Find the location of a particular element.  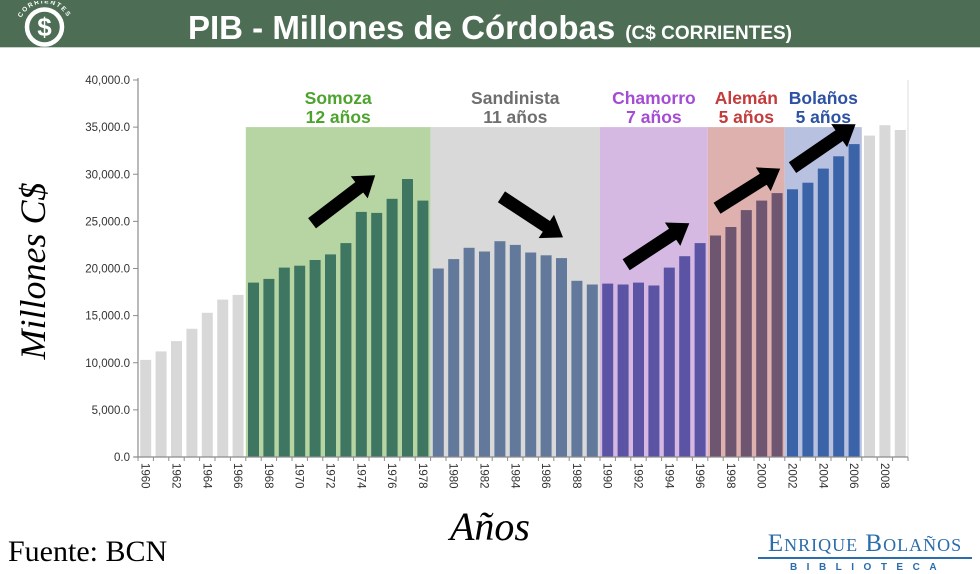

x-tick-label: 1968 is located at coordinates (268, 476).